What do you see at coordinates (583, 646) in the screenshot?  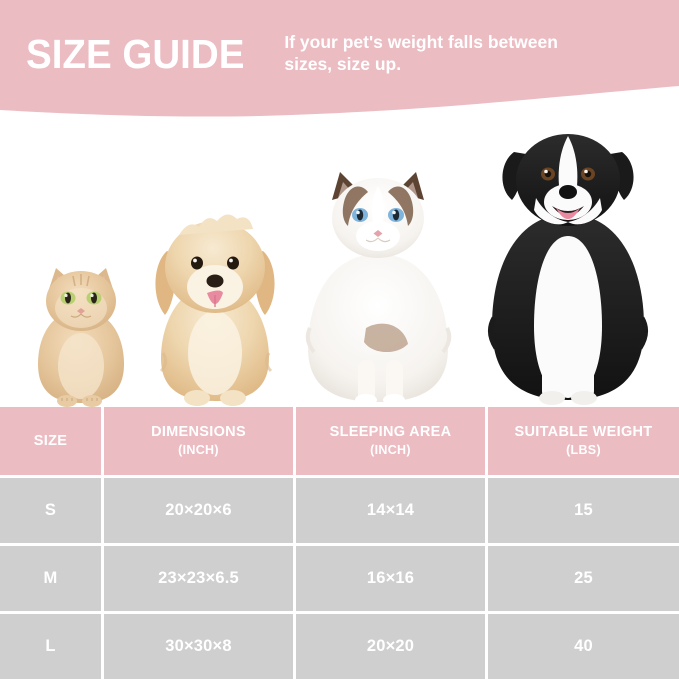 I see `cell-suitable-weight: 40` at bounding box center [583, 646].